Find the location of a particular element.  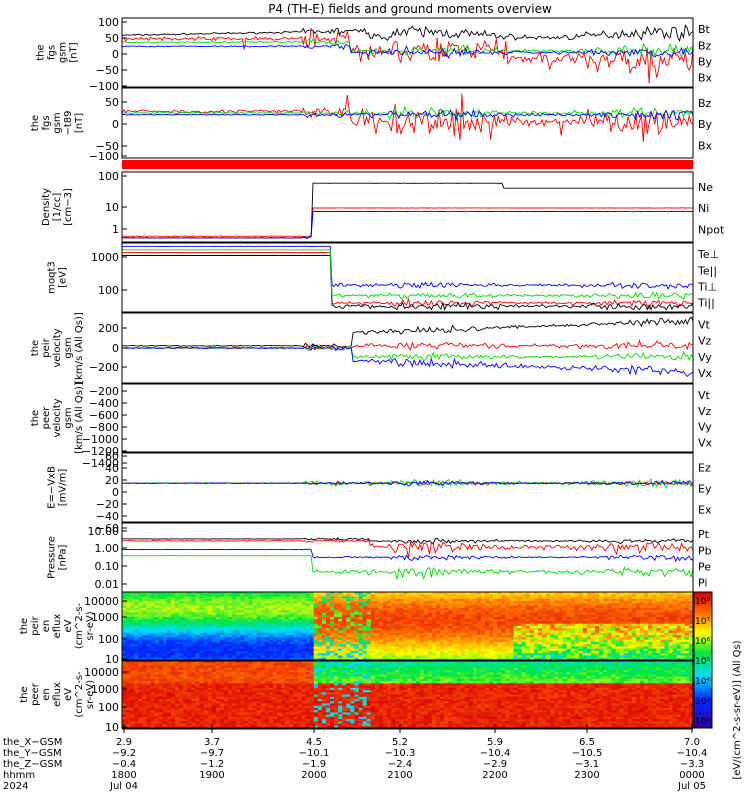

series-line-Bt is located at coordinates (407, 32).